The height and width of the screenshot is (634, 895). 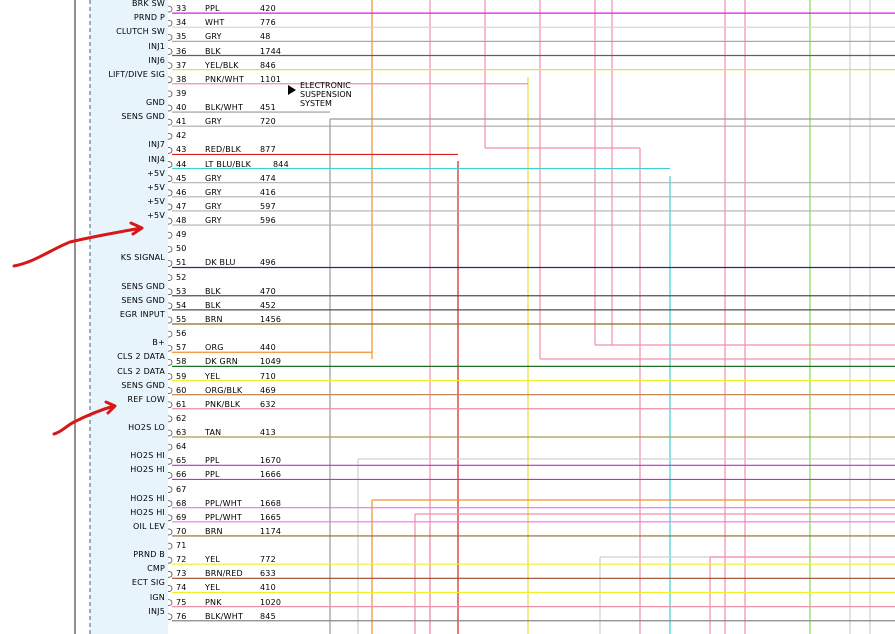 I want to click on pin-number: 58, so click(x=181, y=362).